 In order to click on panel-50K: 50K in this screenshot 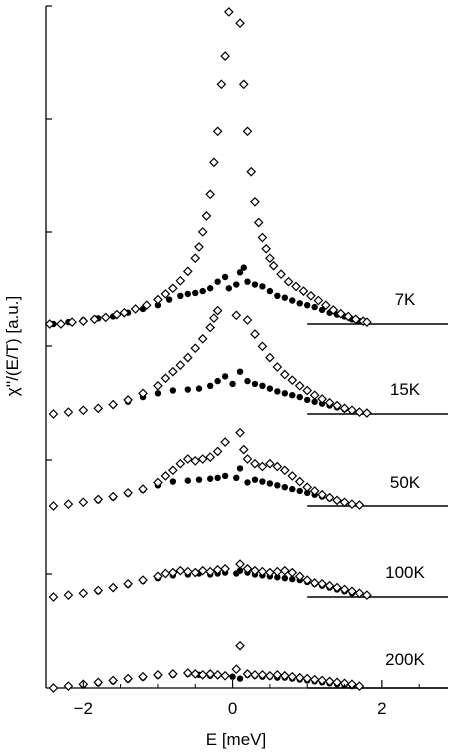, I will do `click(248, 469)`.